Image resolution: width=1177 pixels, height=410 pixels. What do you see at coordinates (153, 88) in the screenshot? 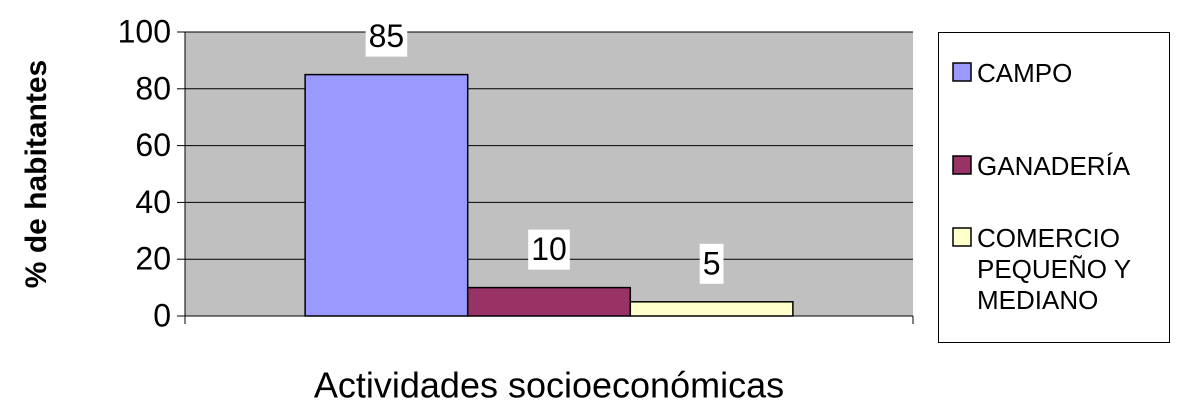
I see `y-tick-label: 80` at bounding box center [153, 88].